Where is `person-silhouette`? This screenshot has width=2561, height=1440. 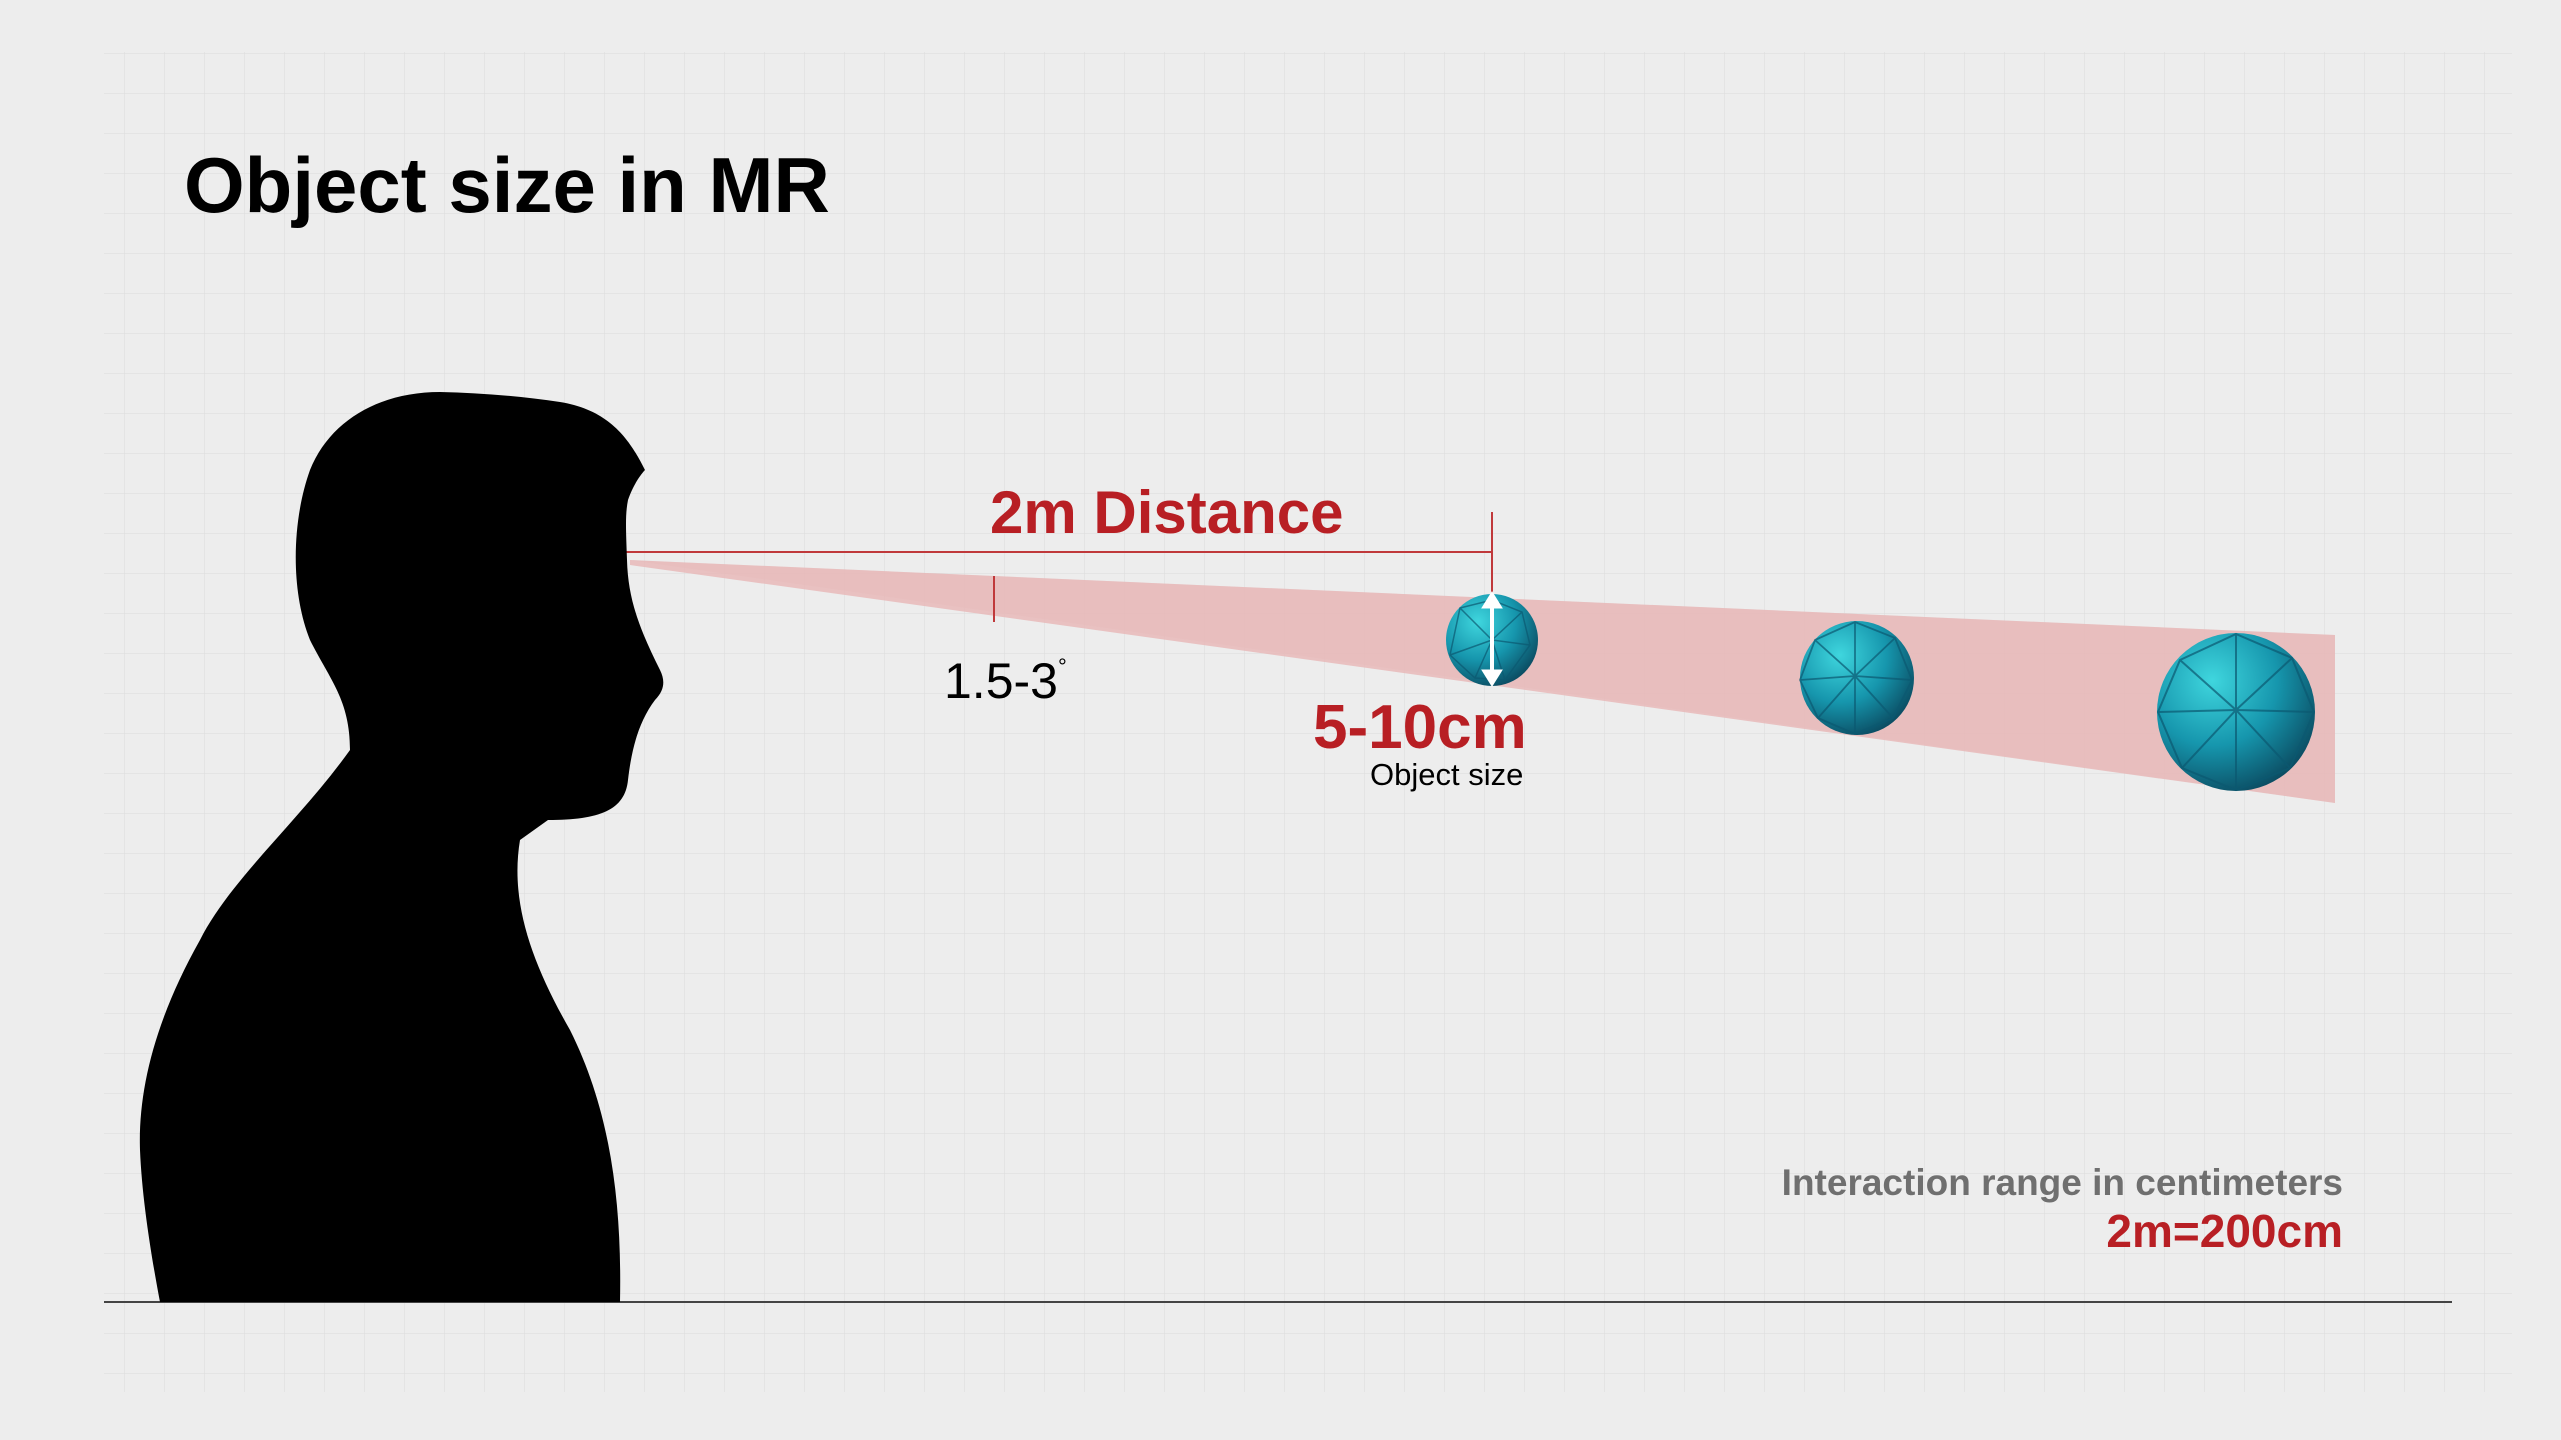 person-silhouette is located at coordinates (401, 847).